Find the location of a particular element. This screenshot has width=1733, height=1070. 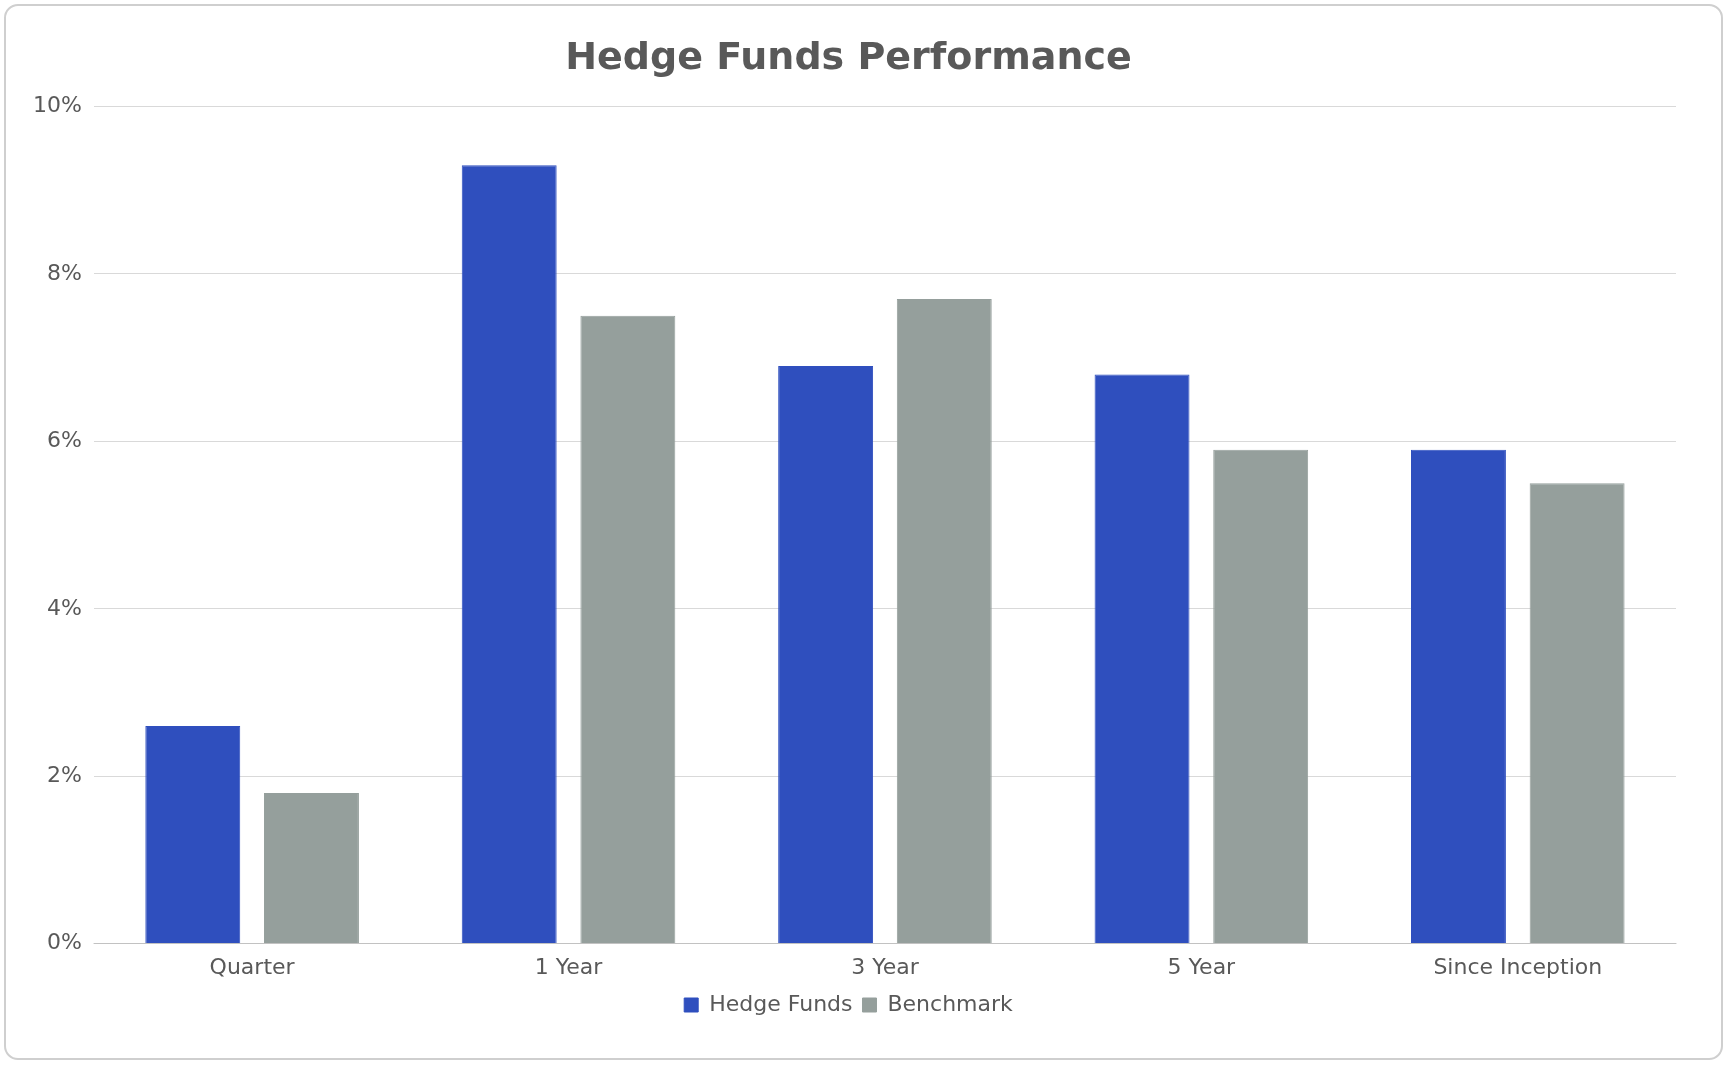

legend-label: Hedge Funds is located at coordinates (781, 1003).